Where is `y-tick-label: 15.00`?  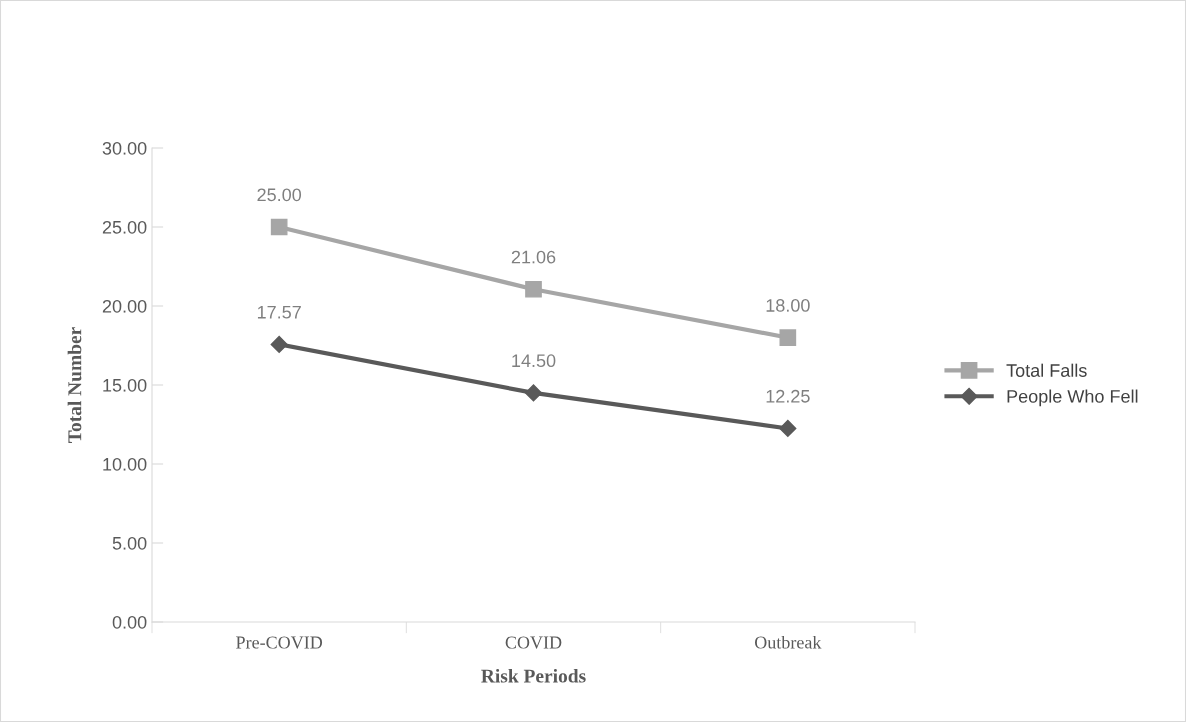
y-tick-label: 15.00 is located at coordinates (125, 385).